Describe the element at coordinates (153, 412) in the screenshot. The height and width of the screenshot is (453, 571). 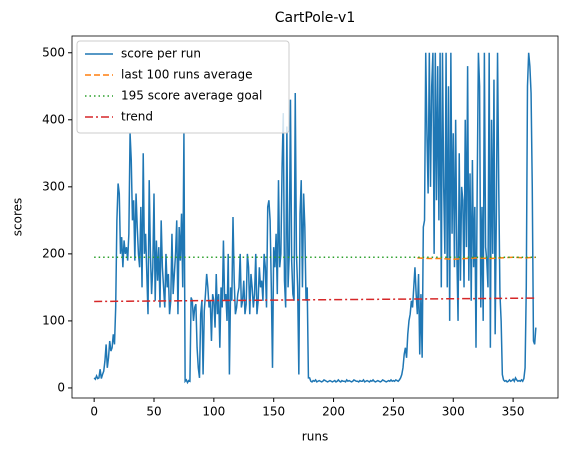
I see `x-tick-label: 50` at that location.